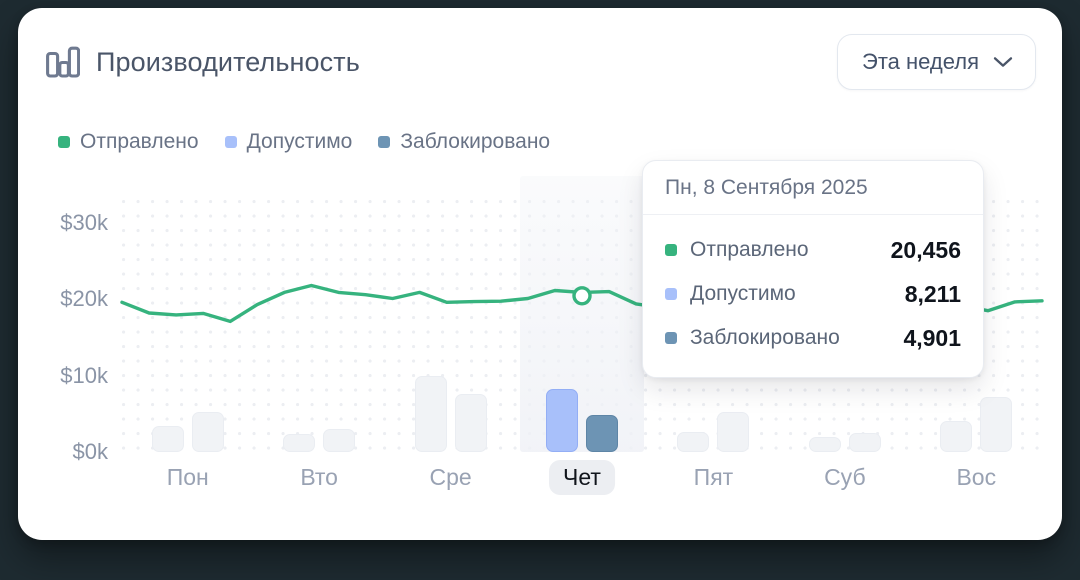 Image resolution: width=1080 pixels, height=580 pixels. Describe the element at coordinates (1003, 62) in the screenshot. I see `chevron-down-icon` at that location.